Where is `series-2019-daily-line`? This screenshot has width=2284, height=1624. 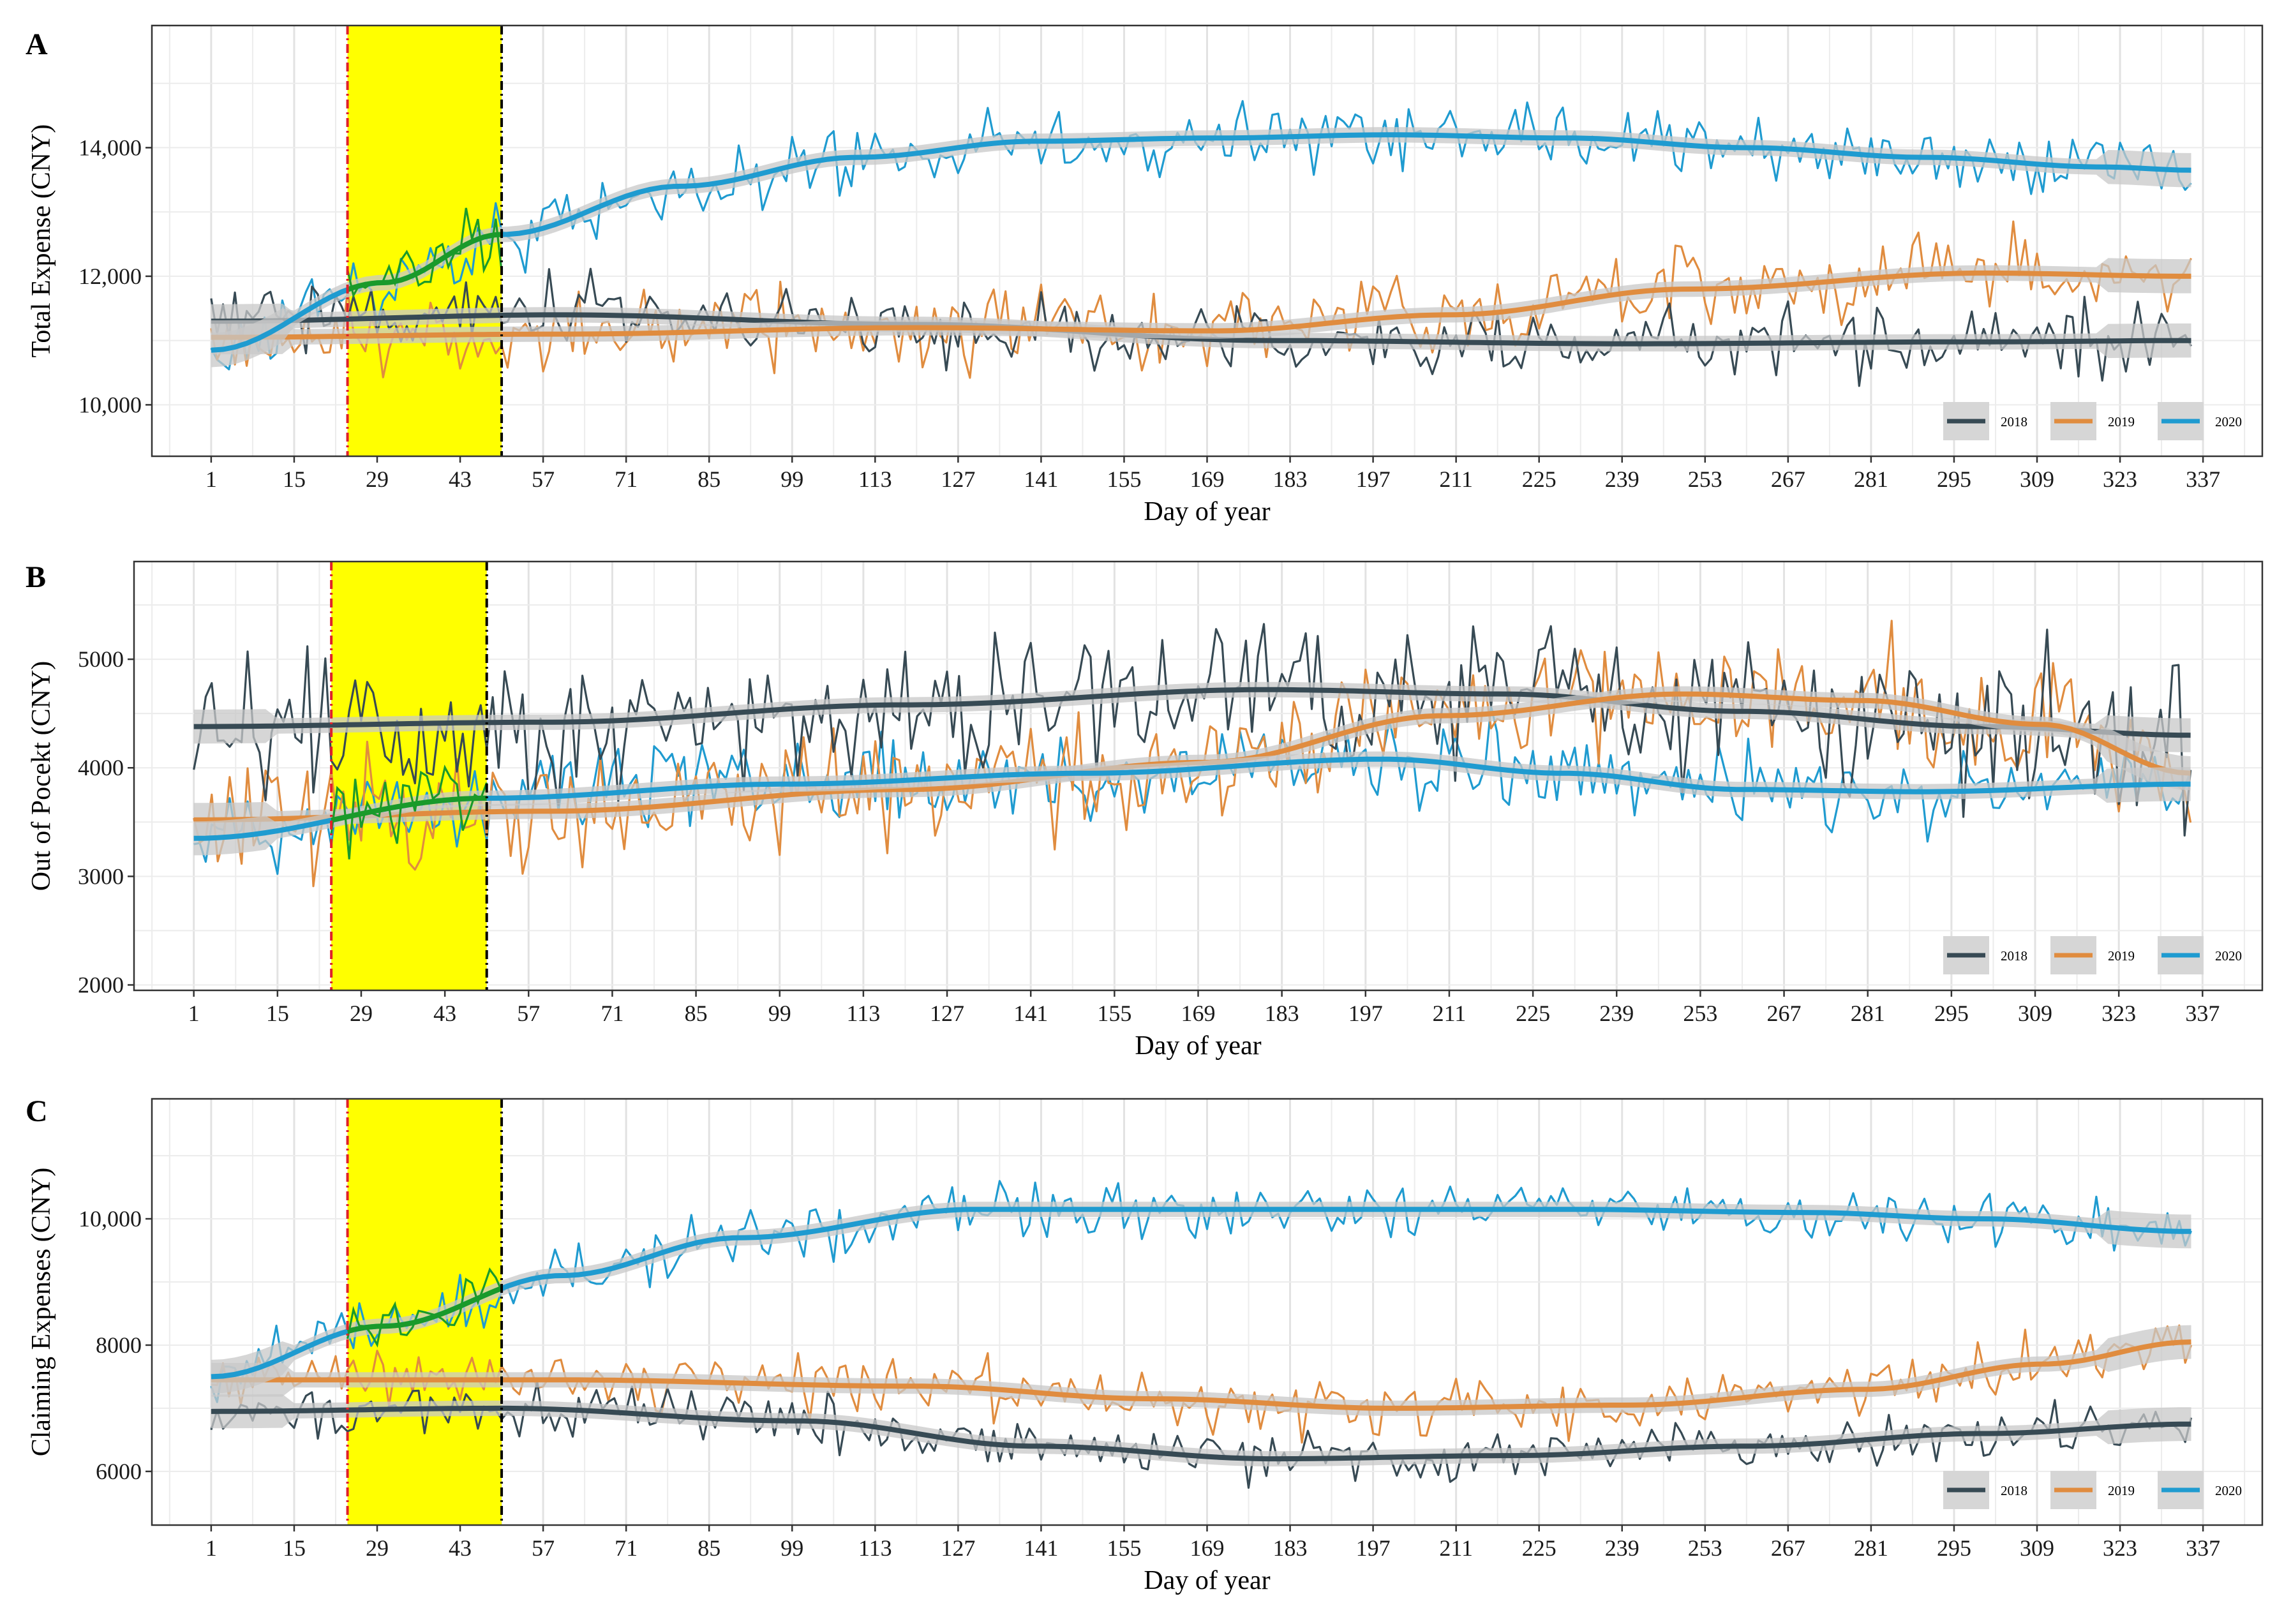
series-2019-daily-line is located at coordinates (1192, 754).